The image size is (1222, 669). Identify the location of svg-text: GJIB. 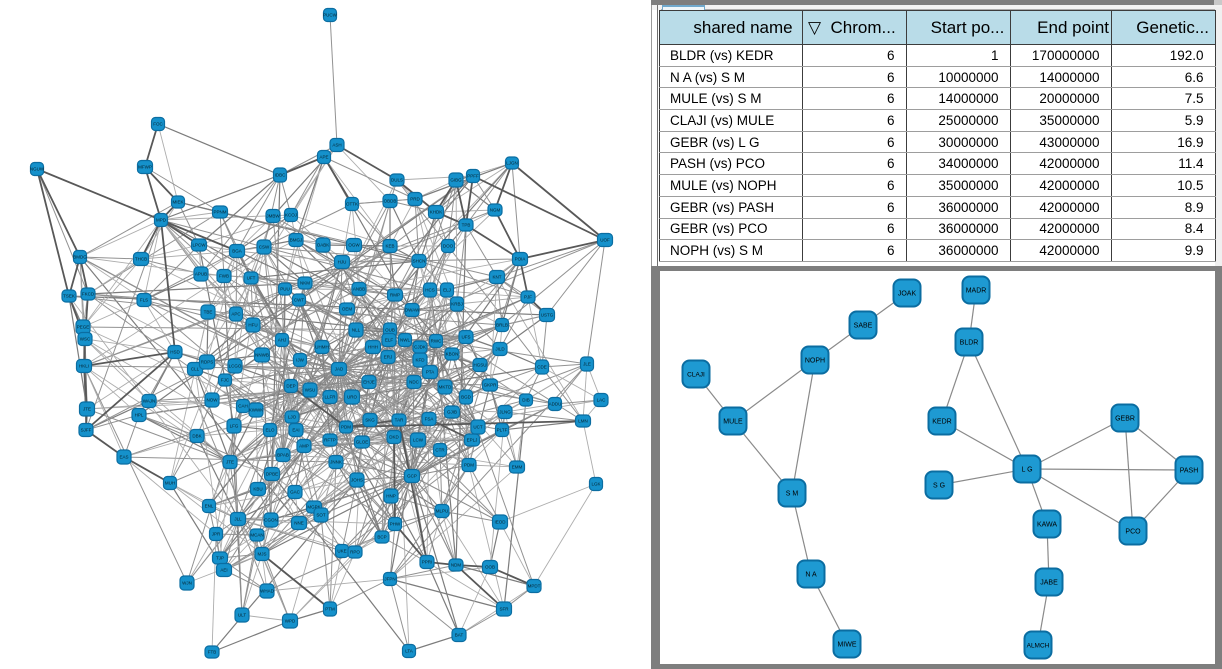
(452, 412).